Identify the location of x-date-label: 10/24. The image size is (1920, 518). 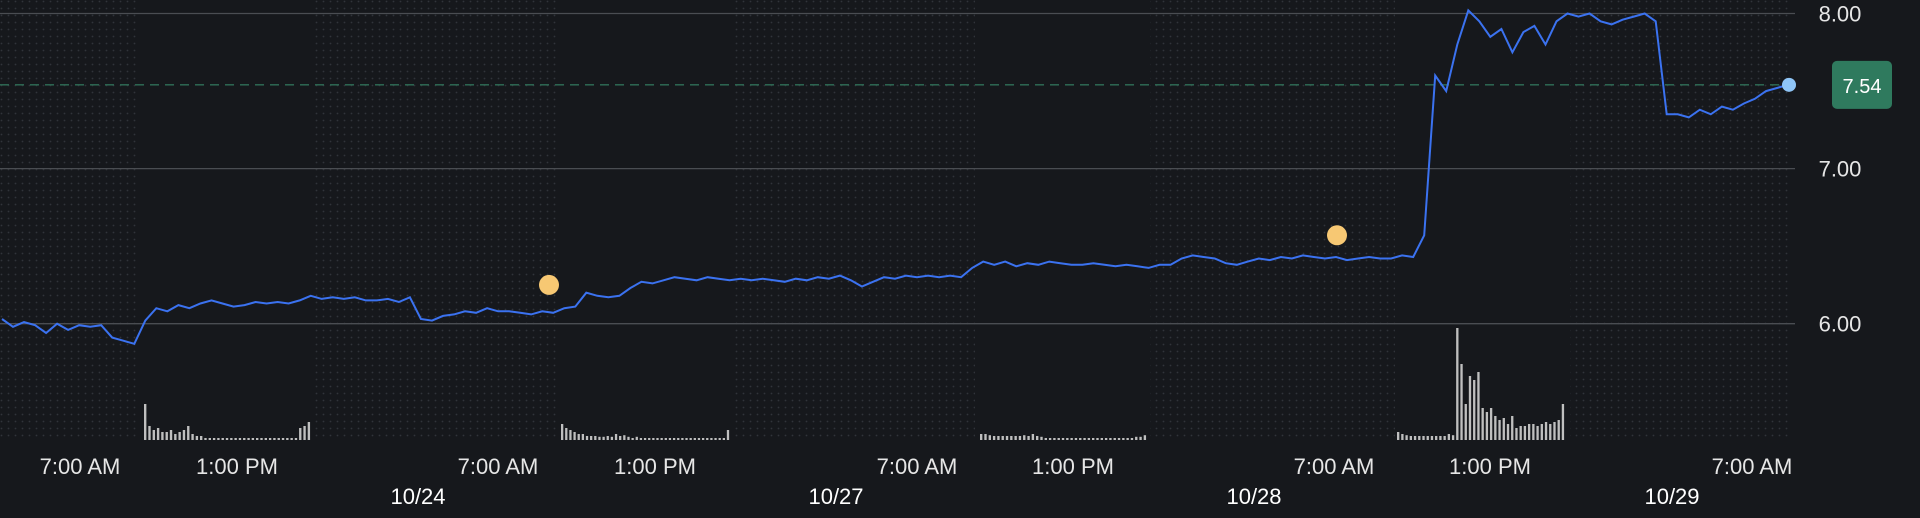
(417, 496).